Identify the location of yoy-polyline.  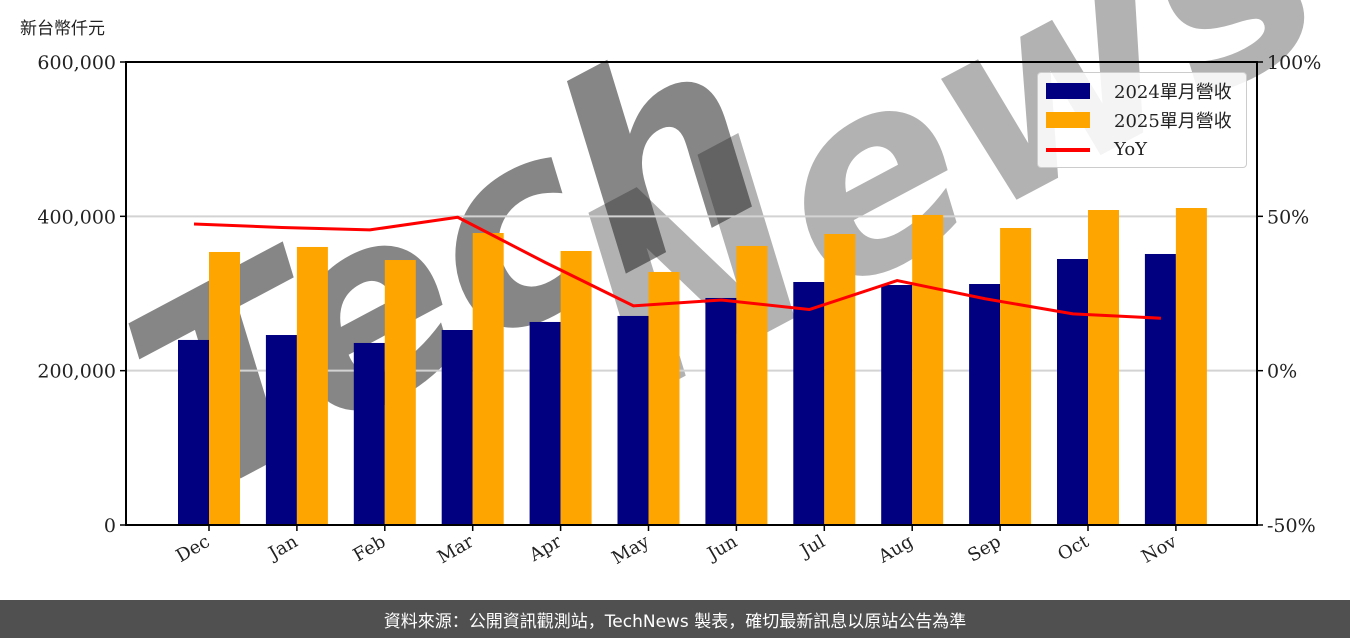
(677, 267).